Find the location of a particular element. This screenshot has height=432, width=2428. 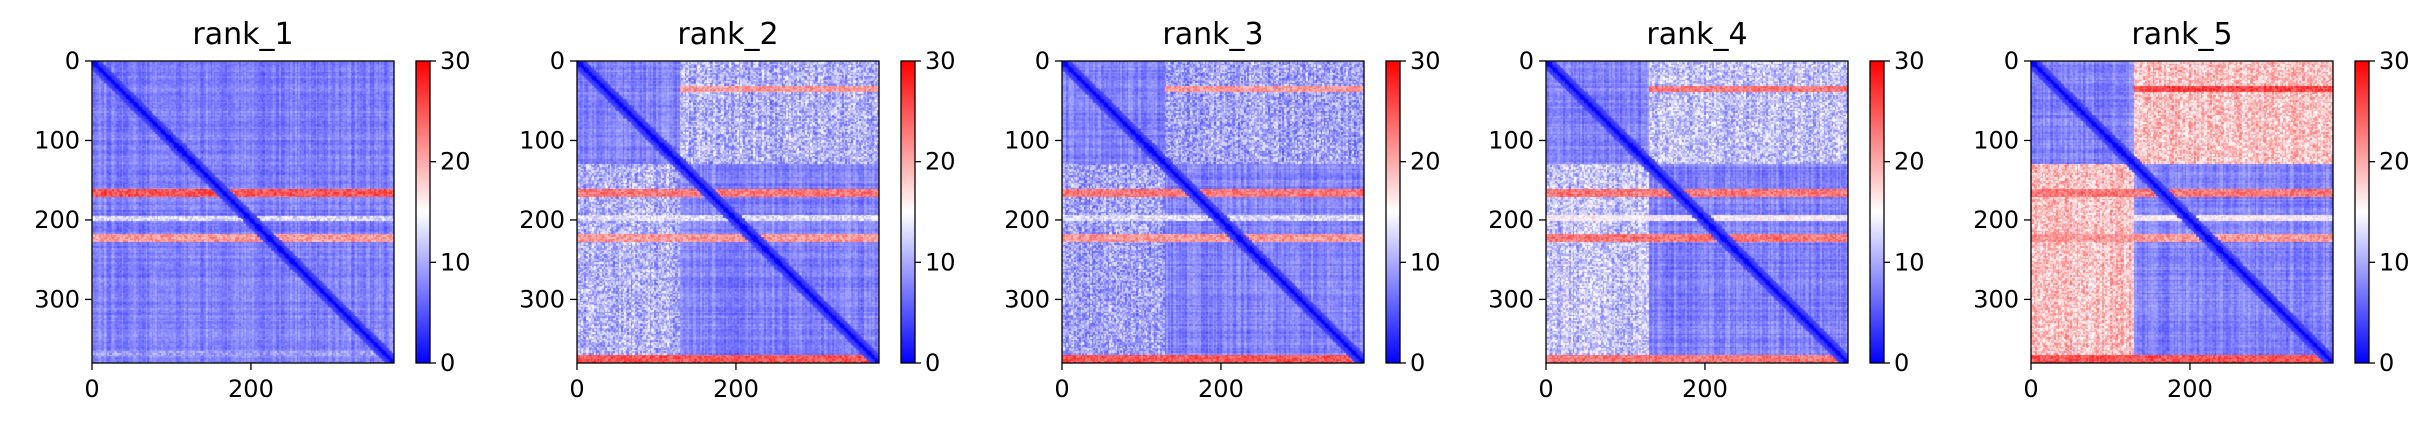

panel-title: rank_5 is located at coordinates (2181, 34).